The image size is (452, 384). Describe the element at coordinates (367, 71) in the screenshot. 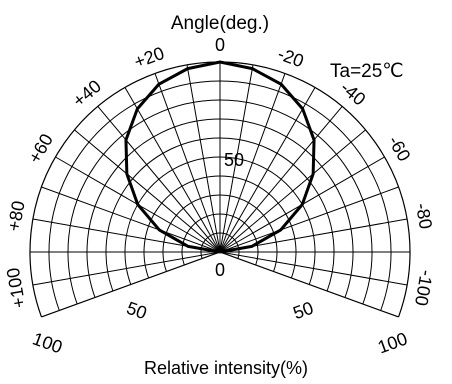

I see `ambient-temperature-annotation: Ta=25℃` at that location.